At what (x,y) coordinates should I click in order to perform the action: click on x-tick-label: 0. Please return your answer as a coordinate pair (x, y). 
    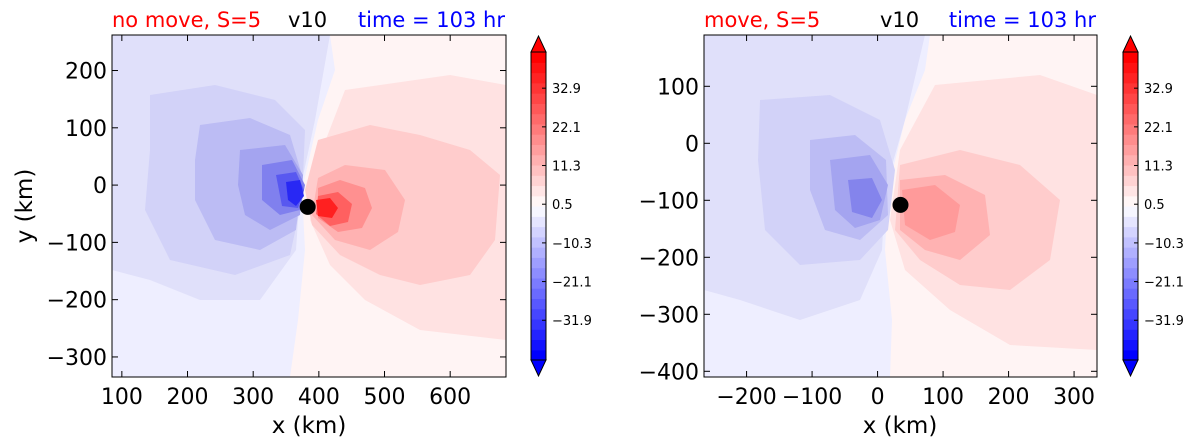
    Looking at the image, I should click on (878, 397).